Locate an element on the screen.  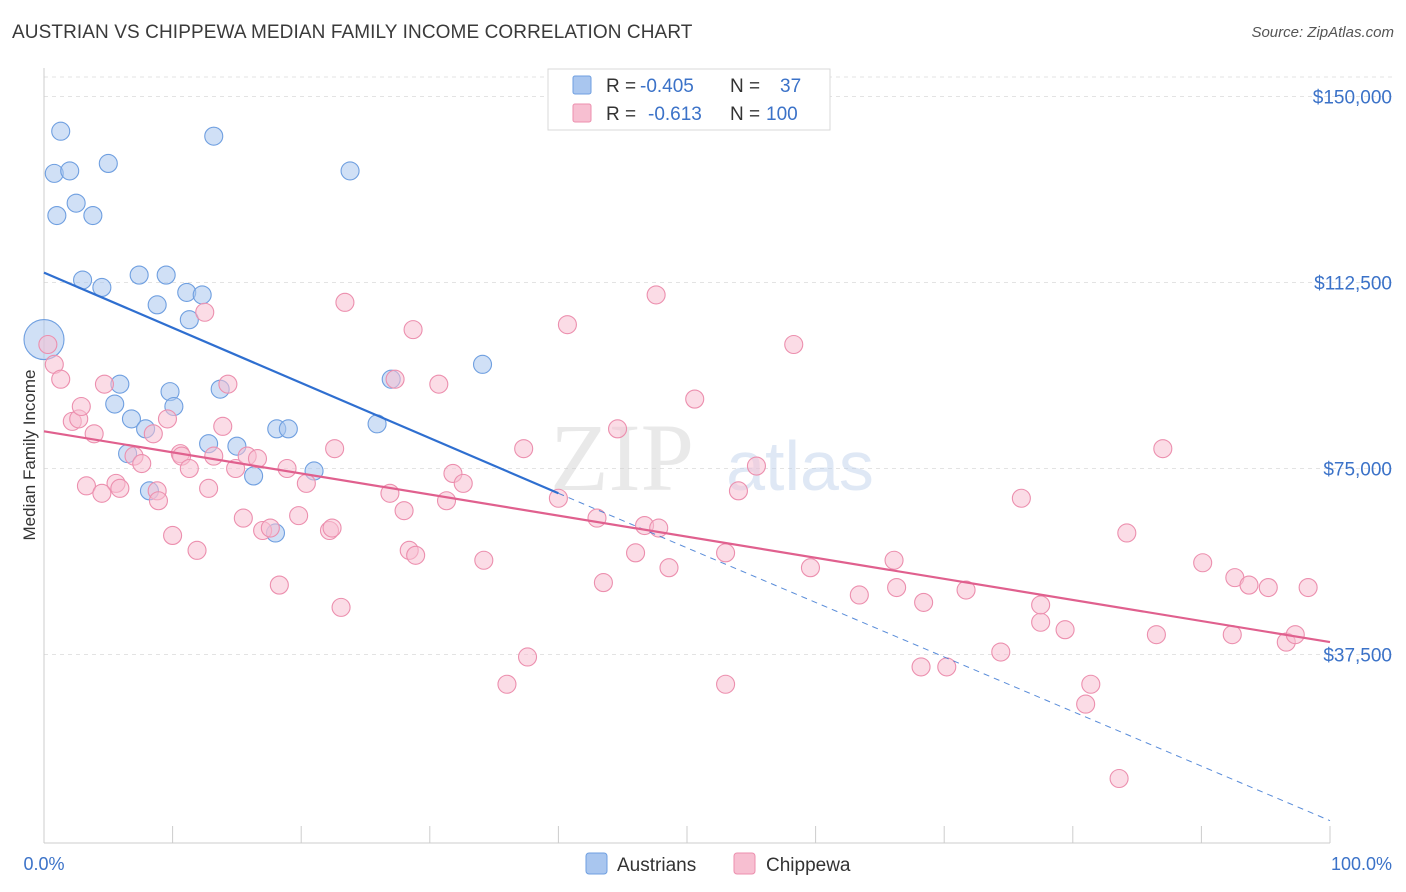
legend-n-label-chippewa: N = is located at coordinates (745, 114).